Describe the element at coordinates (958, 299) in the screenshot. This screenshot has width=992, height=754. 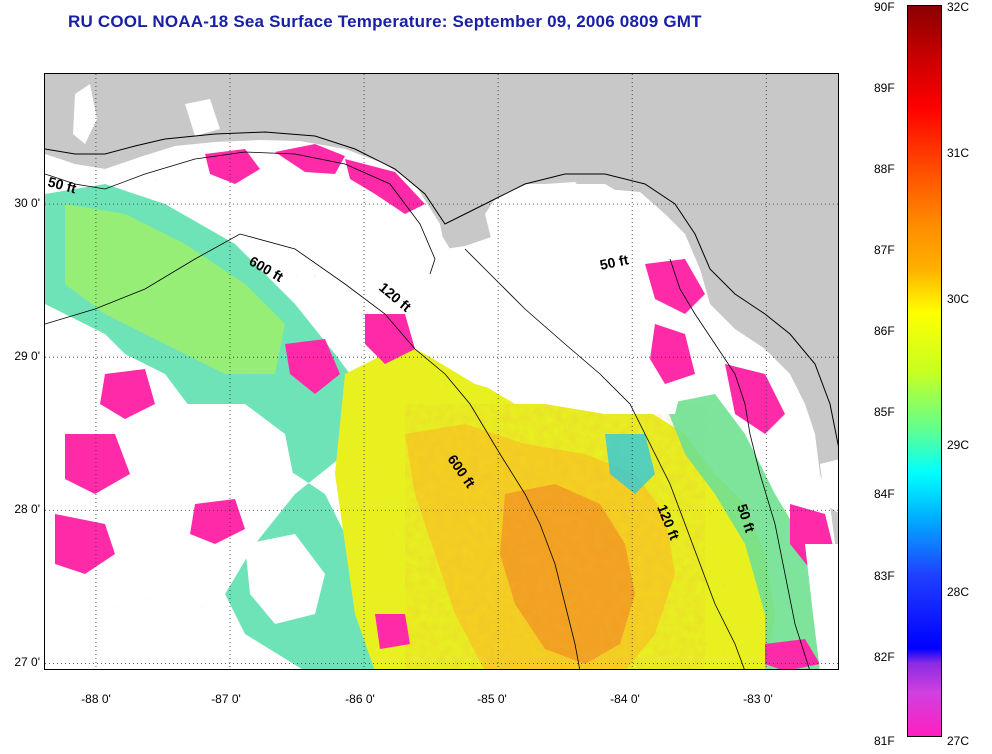
I see `colorbar-c-label: 30C` at that location.